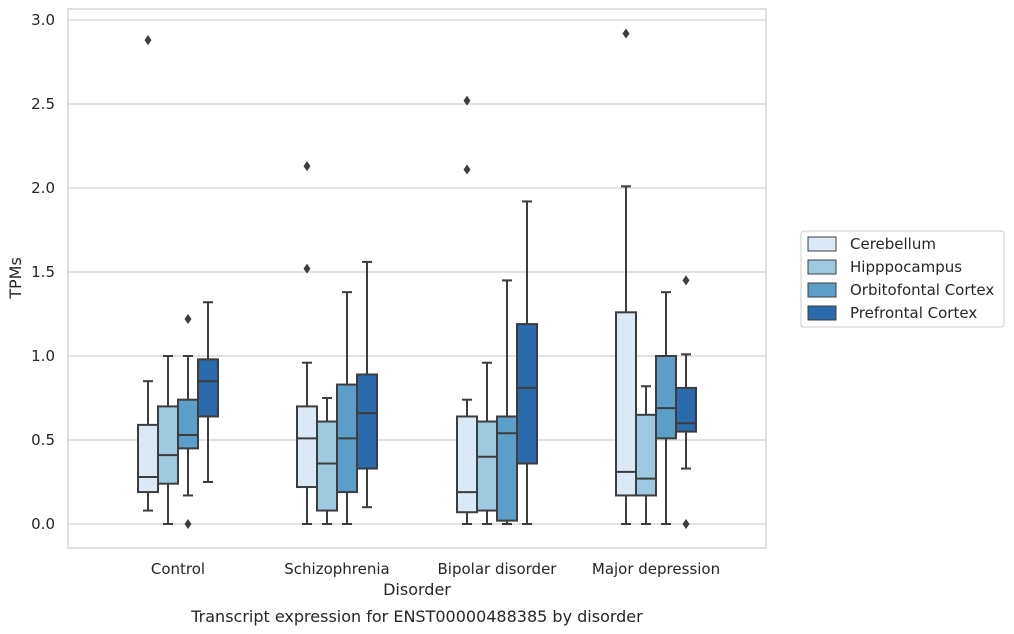  I want to click on y-tick-label: 3.0, so click(43, 20).